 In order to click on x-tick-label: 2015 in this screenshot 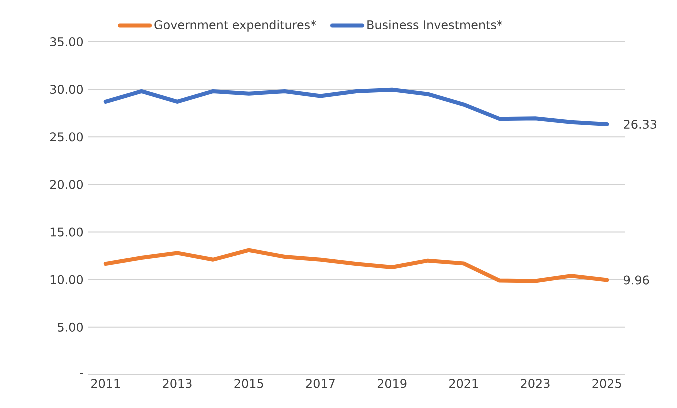, I will do `click(249, 383)`.